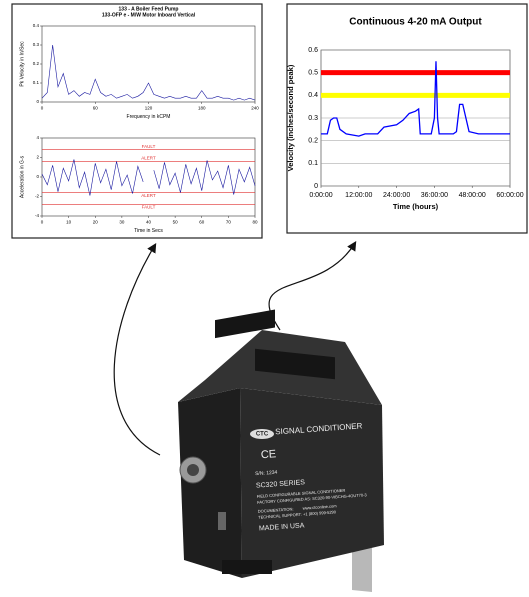 This screenshot has height=597, width=529. What do you see at coordinates (396, 195) in the screenshot?
I see `x-tick-label: 24:00:00` at bounding box center [396, 195].